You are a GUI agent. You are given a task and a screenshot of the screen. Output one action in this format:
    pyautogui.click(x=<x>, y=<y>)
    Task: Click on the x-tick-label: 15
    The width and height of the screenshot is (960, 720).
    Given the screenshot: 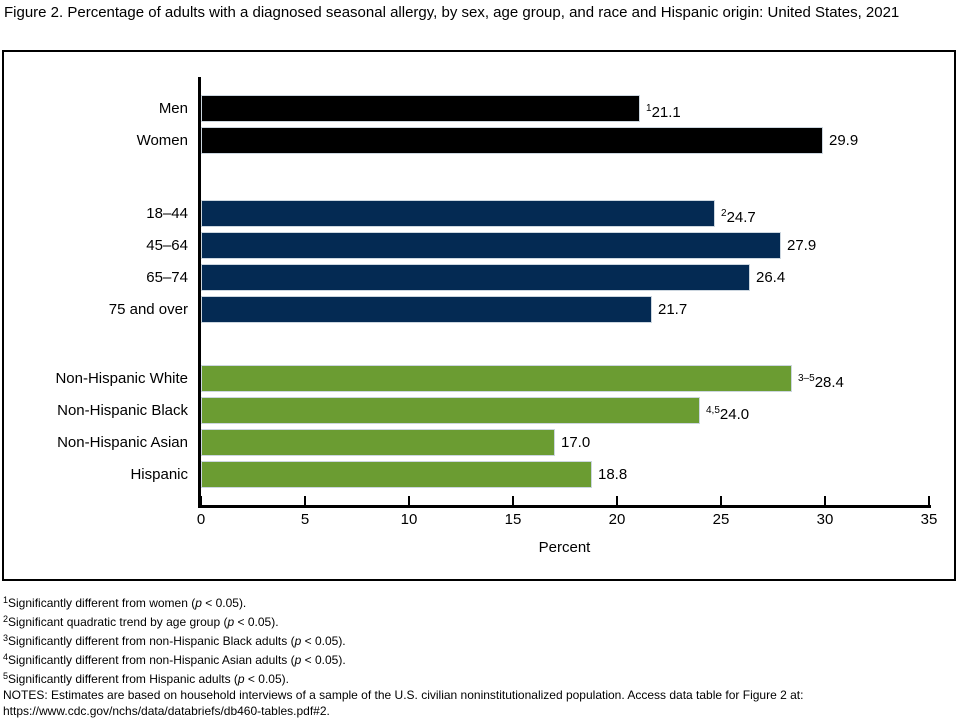 What is the action you would take?
    pyautogui.click(x=513, y=519)
    